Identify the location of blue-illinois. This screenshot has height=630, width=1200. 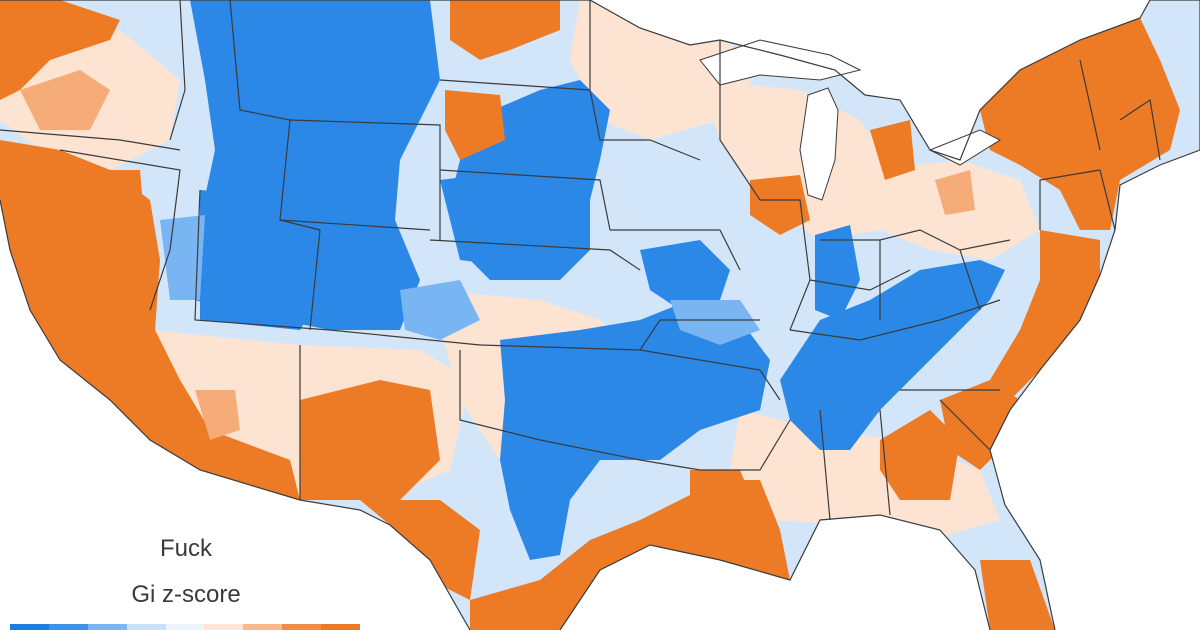
(837, 272).